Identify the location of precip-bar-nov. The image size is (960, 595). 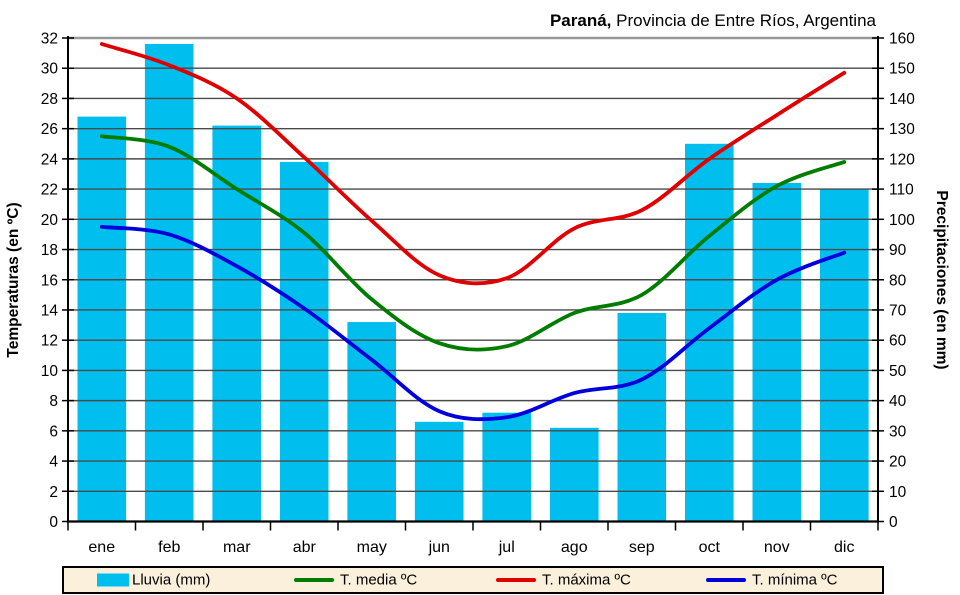
(777, 352).